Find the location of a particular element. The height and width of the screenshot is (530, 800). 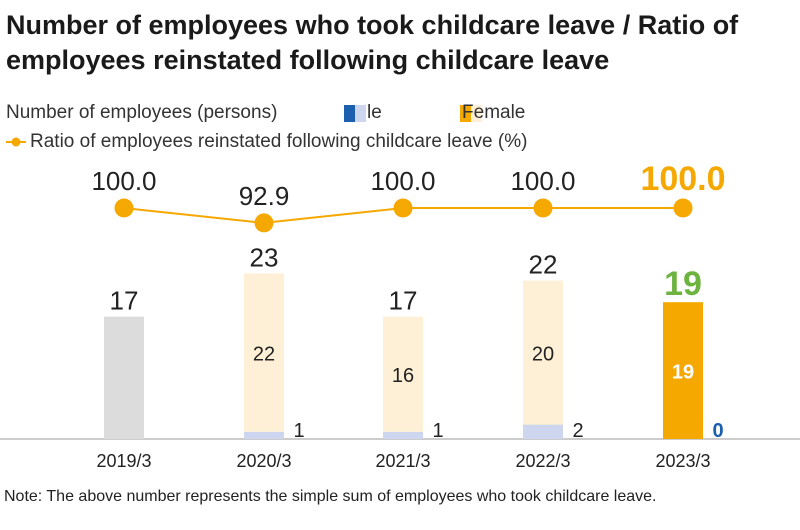

bar-total-2019/3 is located at coordinates (124, 377).